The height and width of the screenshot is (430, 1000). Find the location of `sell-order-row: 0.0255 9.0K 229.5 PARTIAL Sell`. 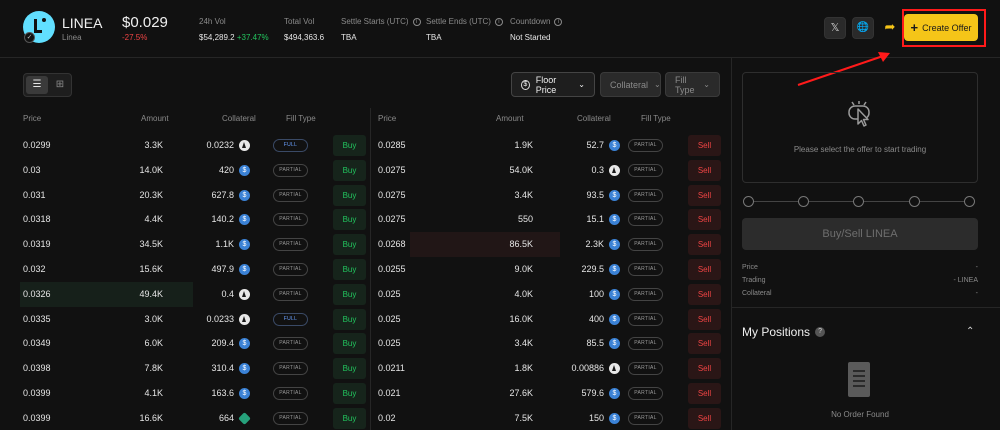

sell-order-row: 0.0255 9.0K 229.5 PARTIAL Sell is located at coordinates (550, 269).